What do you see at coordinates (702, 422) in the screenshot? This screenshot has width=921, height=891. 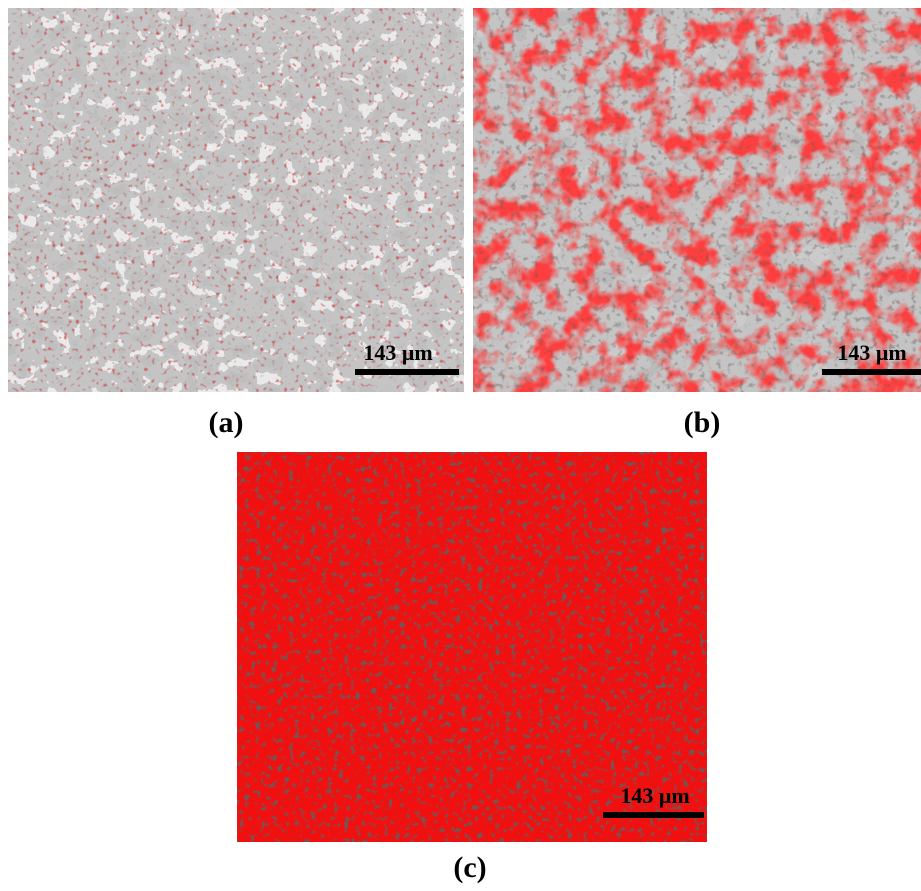 I see `panel-label: (b)` at bounding box center [702, 422].